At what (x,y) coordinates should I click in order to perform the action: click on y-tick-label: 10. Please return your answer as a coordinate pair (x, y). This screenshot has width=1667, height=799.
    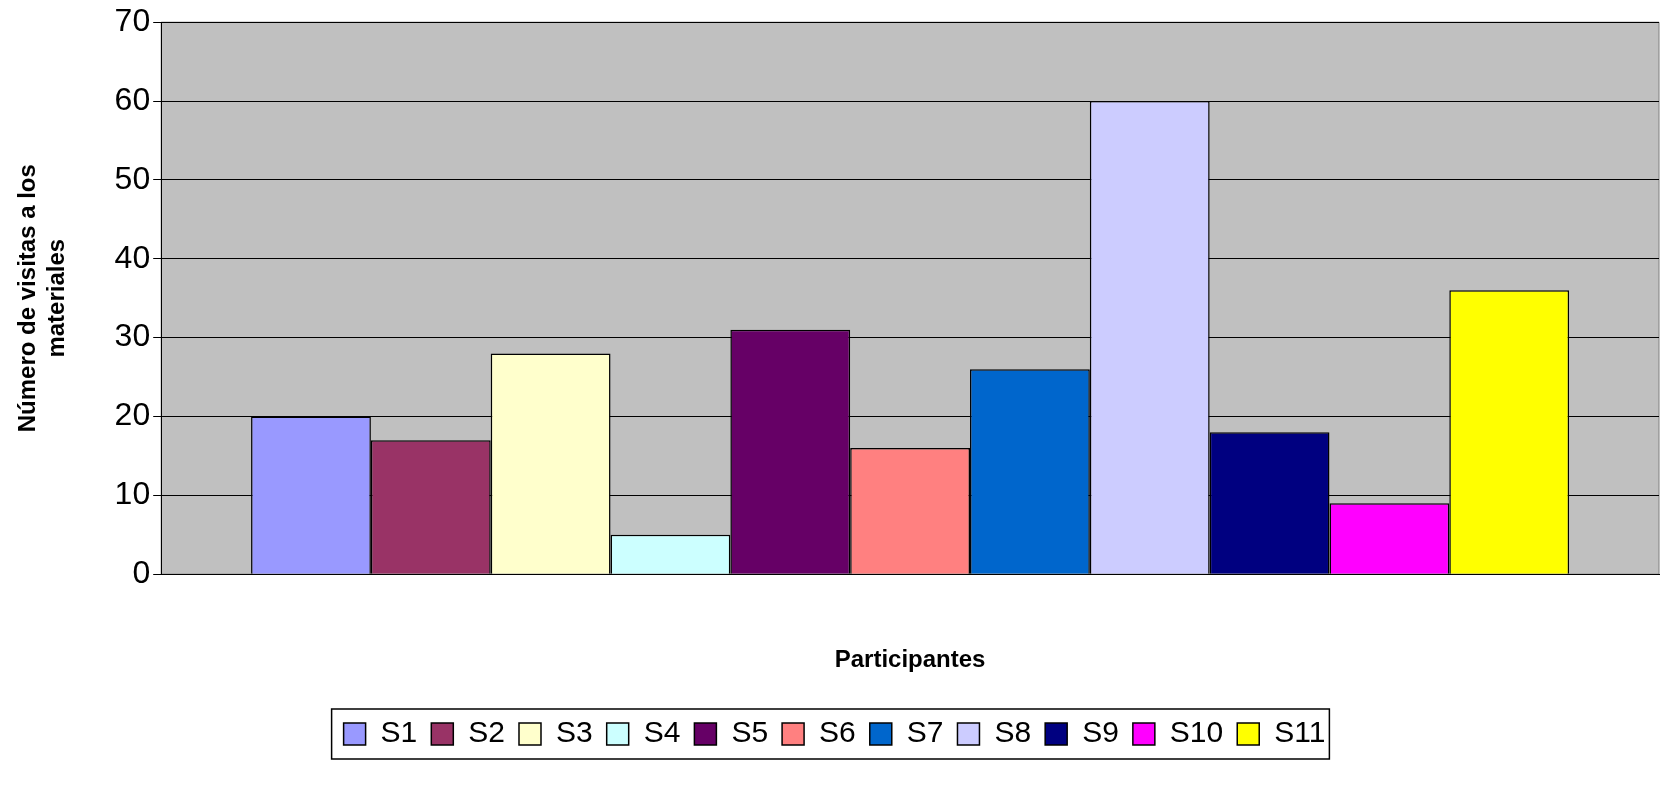
    Looking at the image, I should click on (132, 493).